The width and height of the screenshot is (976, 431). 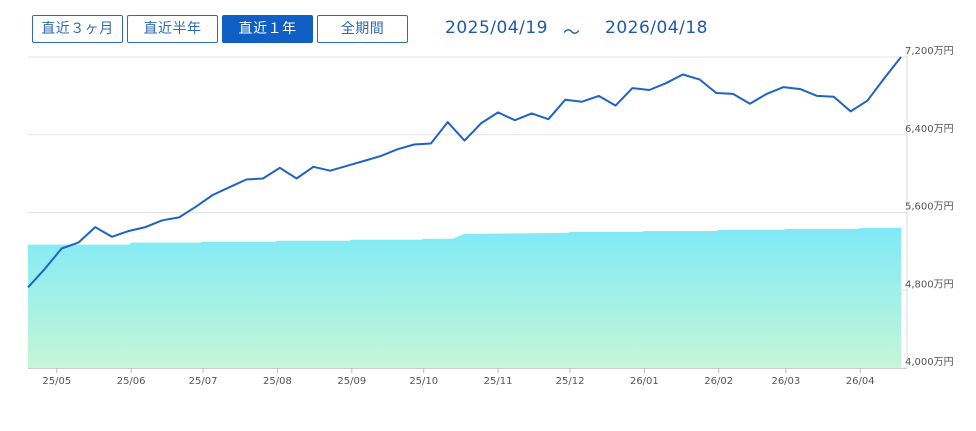 I want to click on x-tick-label: 25/11, so click(x=498, y=381).